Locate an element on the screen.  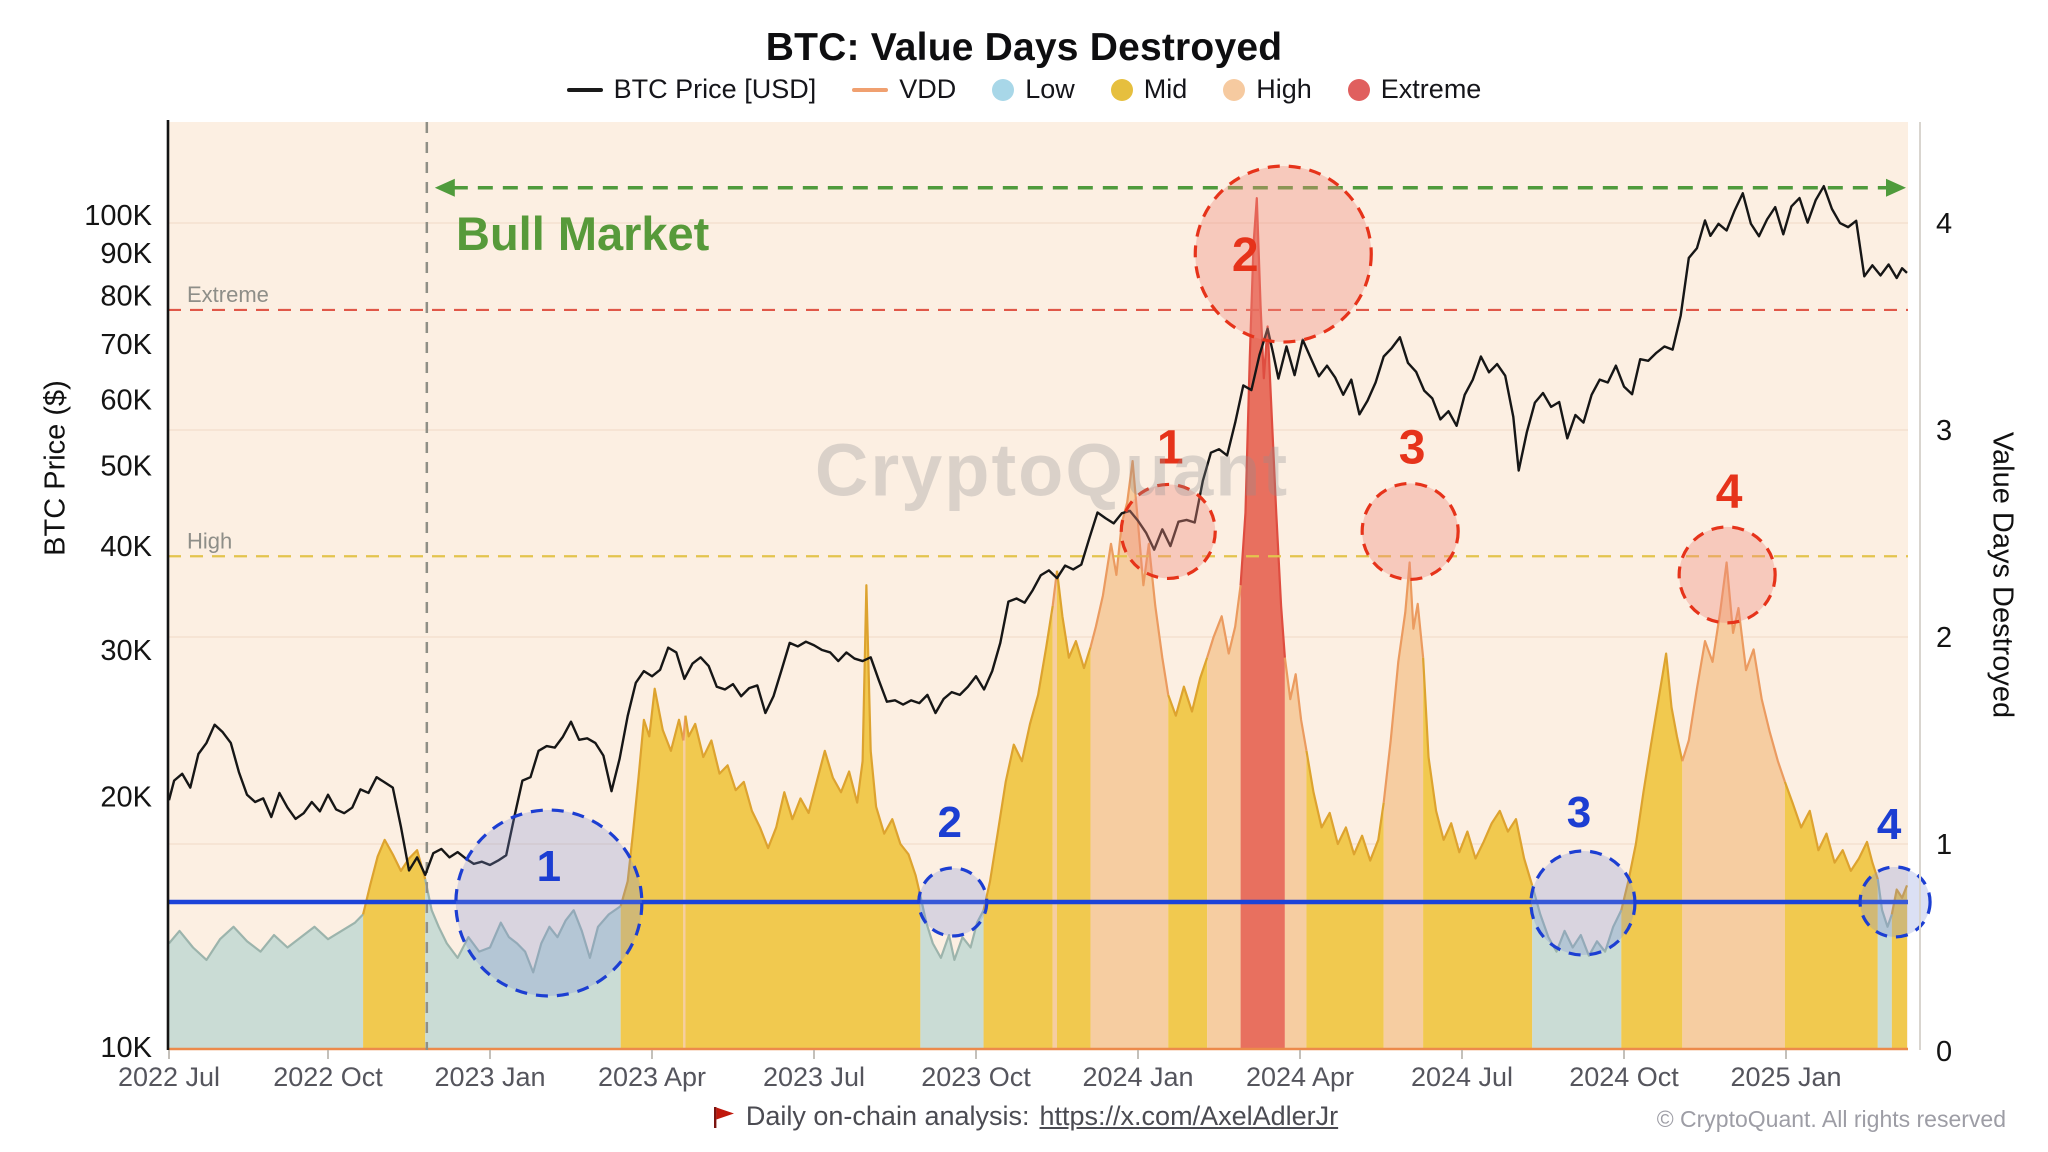
legend-item-extreme: Extreme is located at coordinates (1414, 89).